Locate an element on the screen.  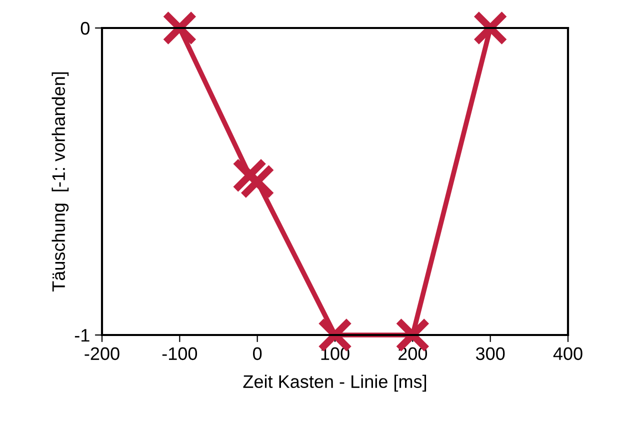
x-tick-label: 400 is located at coordinates (567, 353).